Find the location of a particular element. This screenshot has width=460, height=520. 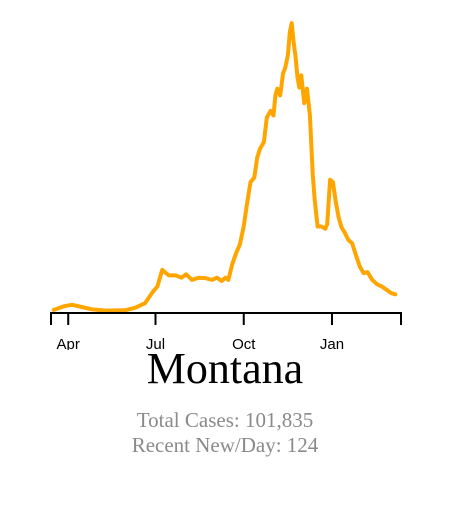

recent-new-per-day-text: Recent New/Day: 124 is located at coordinates (225, 445).